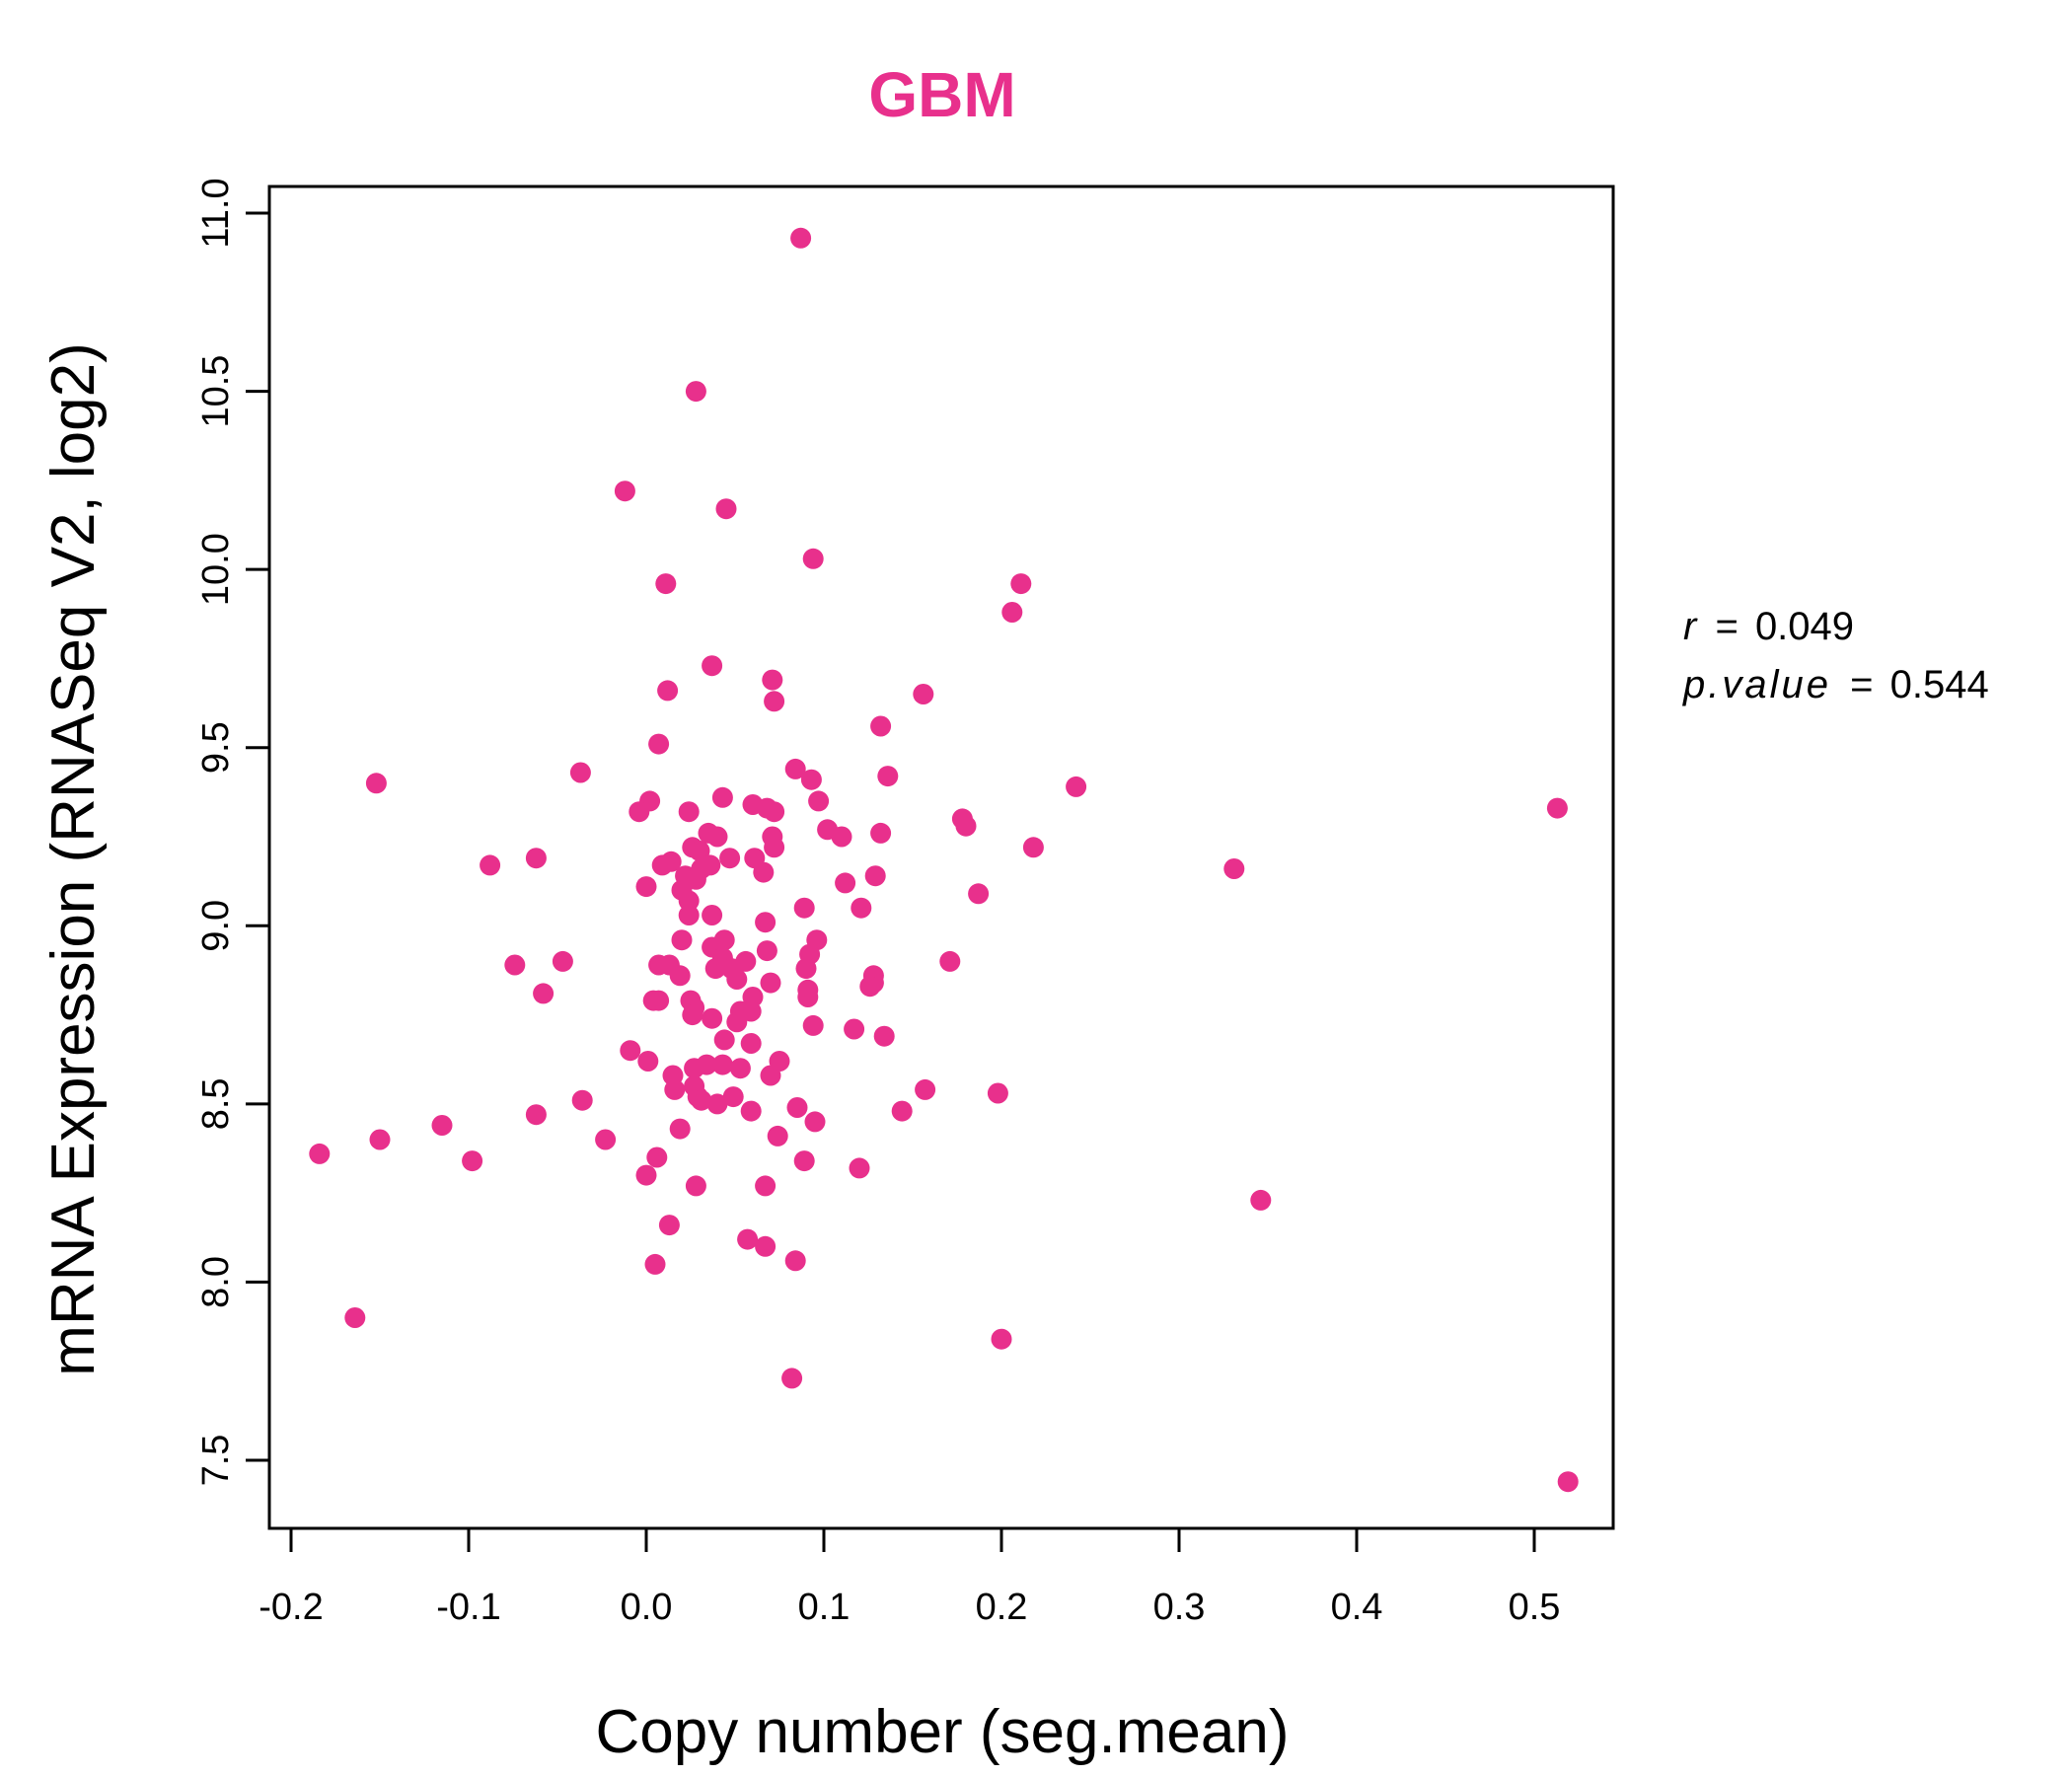 Image resolution: width=2072 pixels, height=1776 pixels. I want to click on x-tick-label: 0.5, so click(1535, 1608).